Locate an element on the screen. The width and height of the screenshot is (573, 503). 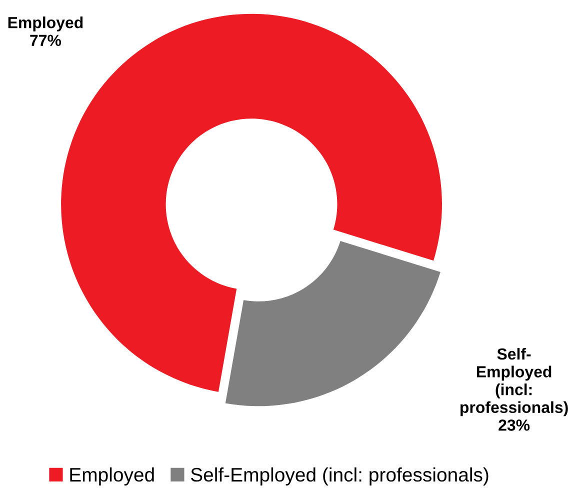
slice-label: Employed is located at coordinates (45, 24).